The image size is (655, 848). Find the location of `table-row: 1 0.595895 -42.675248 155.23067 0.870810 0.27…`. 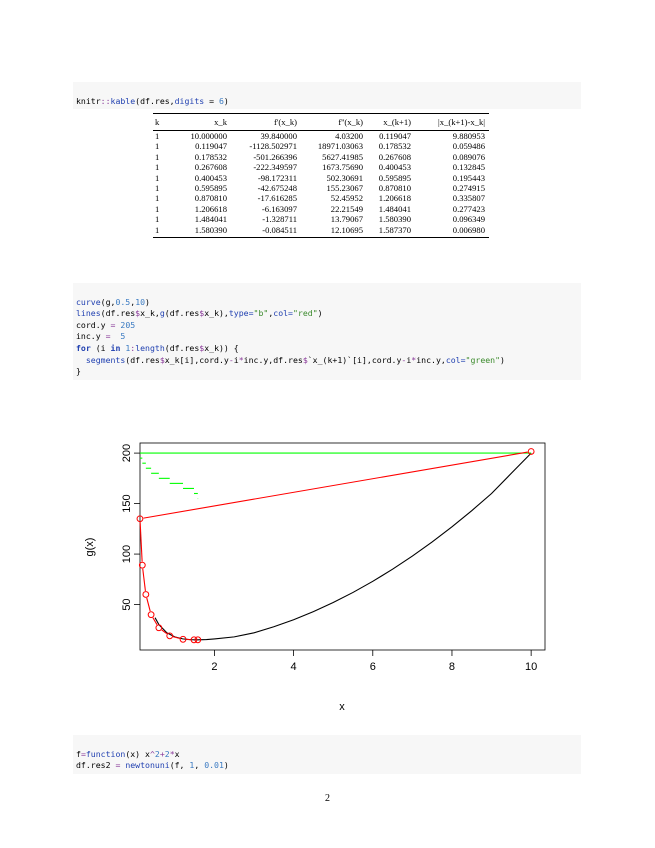

table-row: 1 0.595895 -42.675248 155.23067 0.870810 0.27… is located at coordinates (321, 188).